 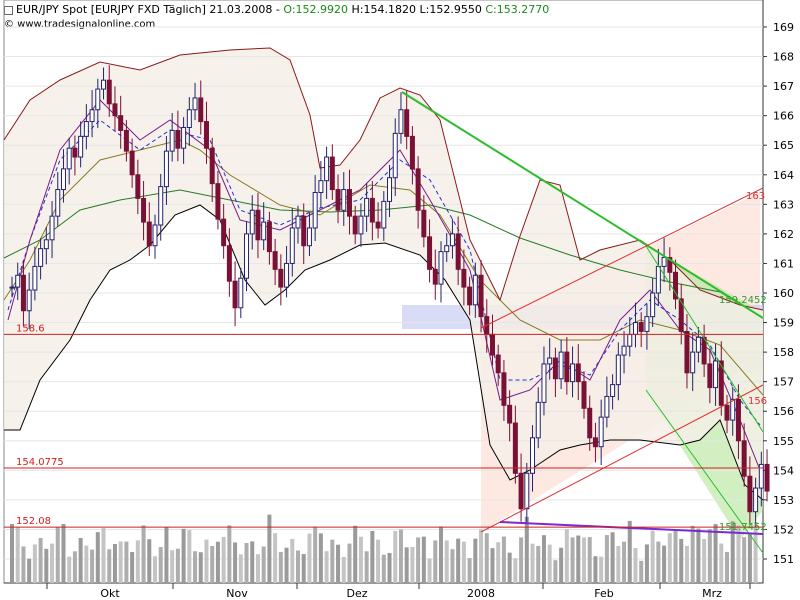 I want to click on y-tick-label: 163, so click(x=783, y=204).